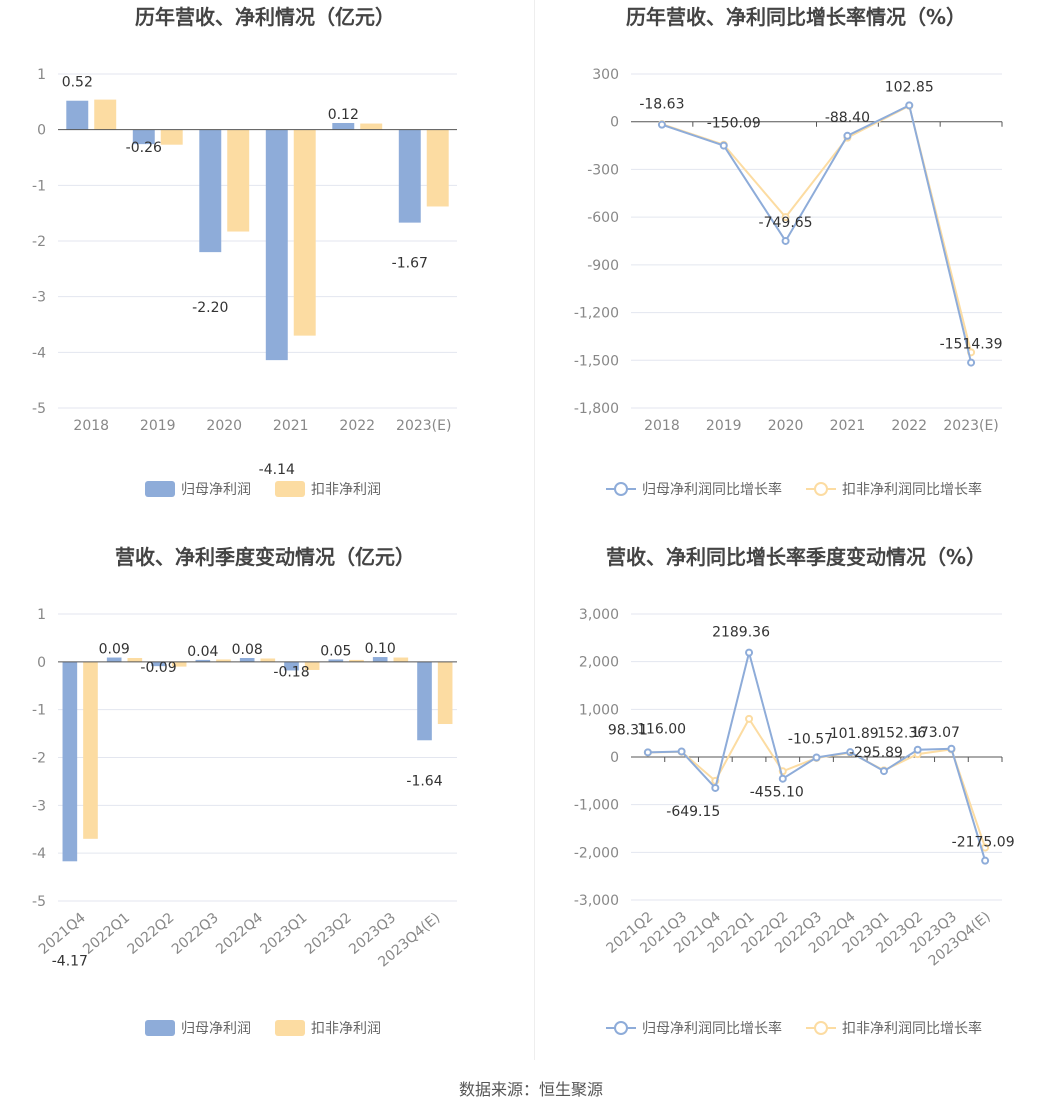 This screenshot has width=1062, height=1113. What do you see at coordinates (596, 901) in the screenshot?
I see `y-tick-label: -3,000` at bounding box center [596, 901].